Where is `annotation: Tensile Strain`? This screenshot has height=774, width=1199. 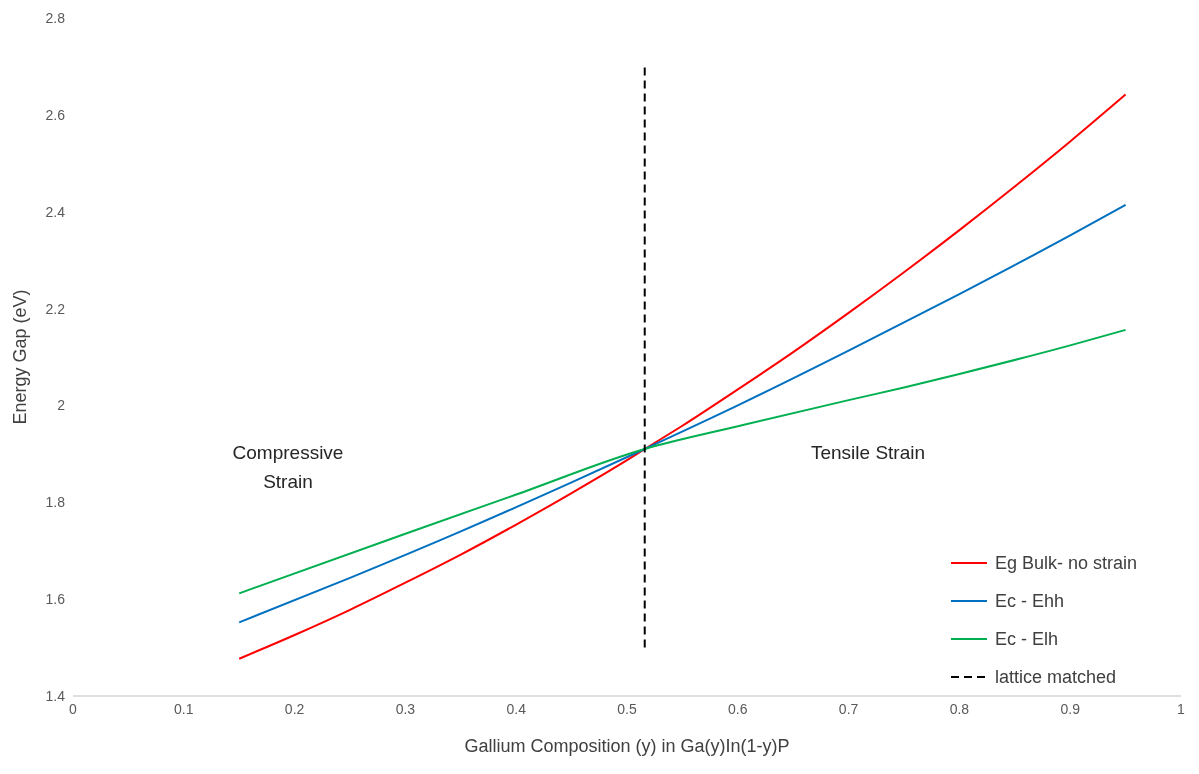 annotation: Tensile Strain is located at coordinates (868, 453).